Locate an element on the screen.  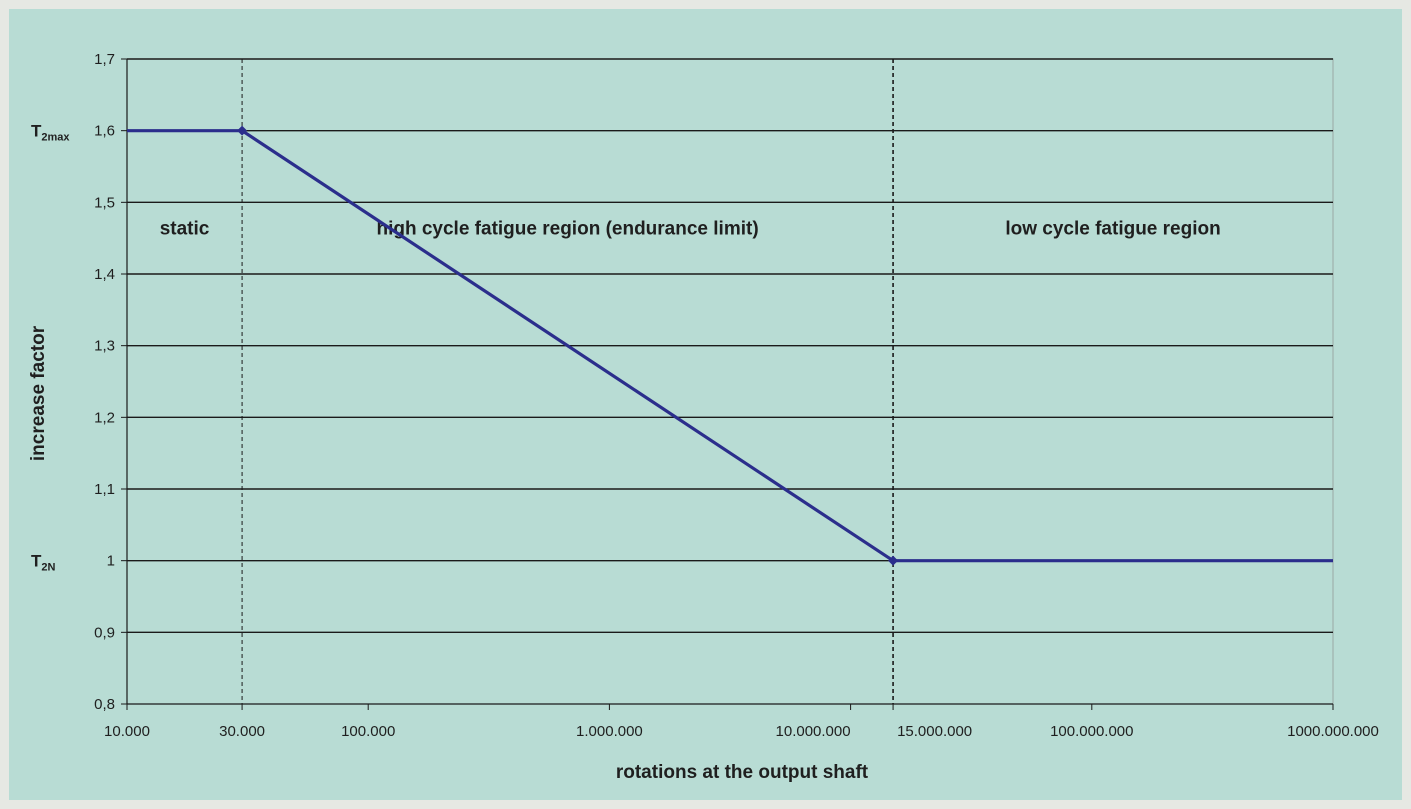
y-tick-label: 1,7 is located at coordinates (104, 59).